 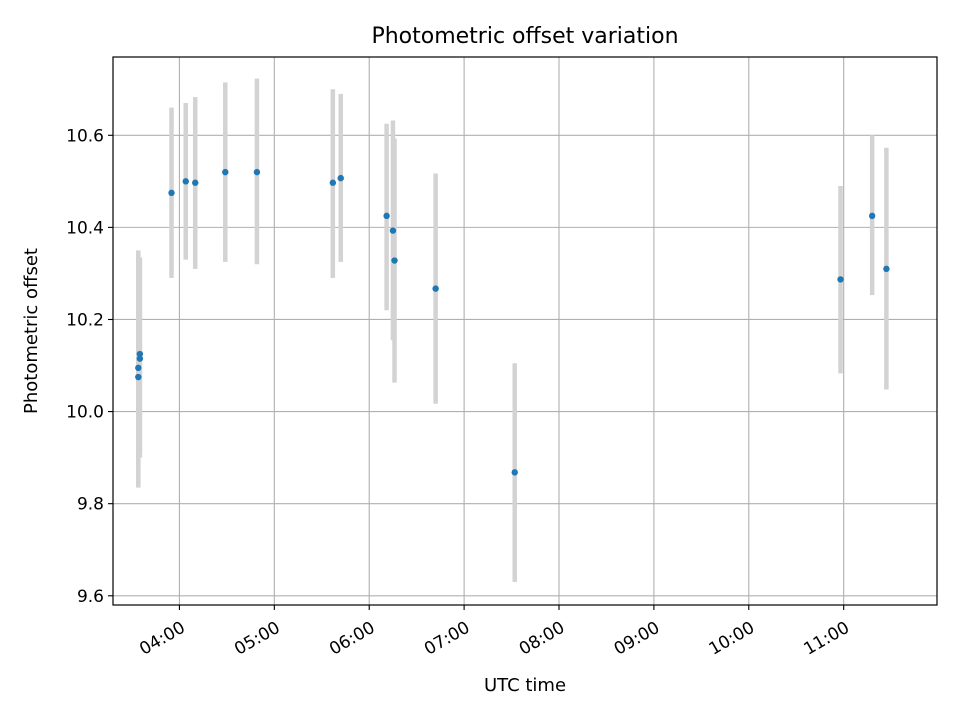 What do you see at coordinates (524, 36) in the screenshot?
I see `chart-title: Photometric offset variation` at bounding box center [524, 36].